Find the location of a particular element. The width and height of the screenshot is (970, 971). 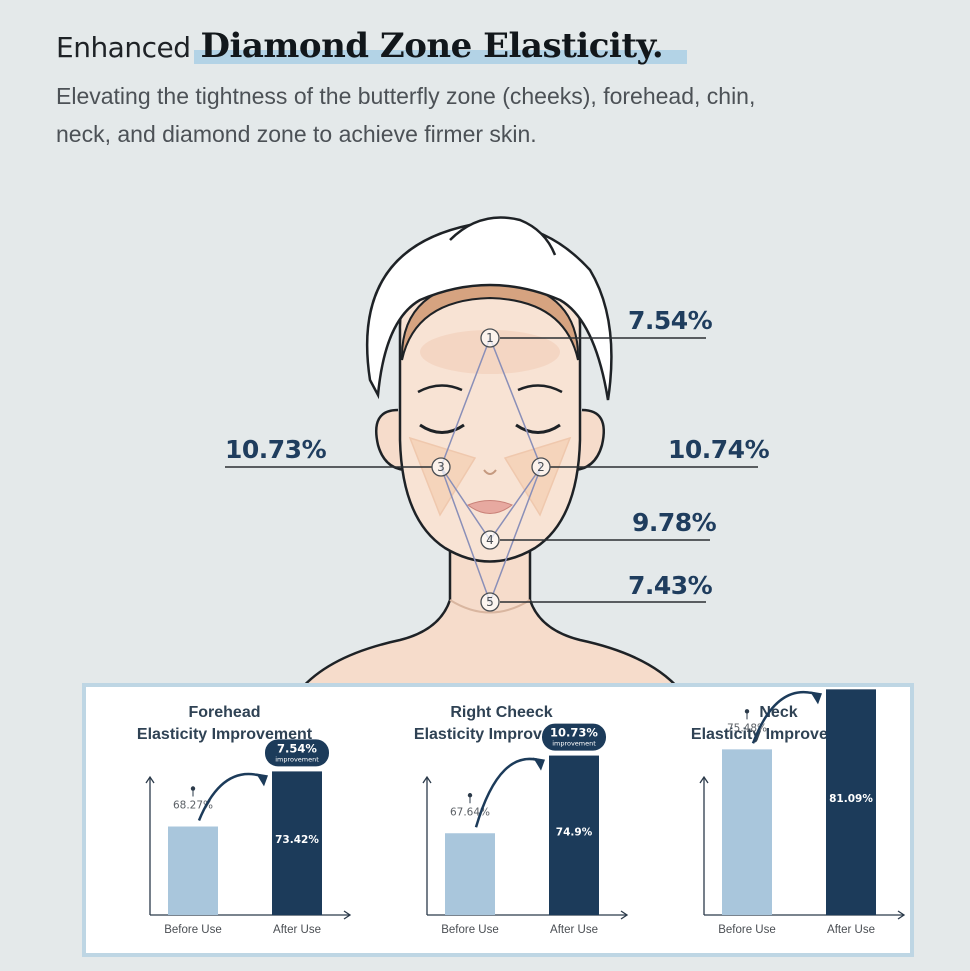

value-label-before: 68.27% is located at coordinates (193, 806).